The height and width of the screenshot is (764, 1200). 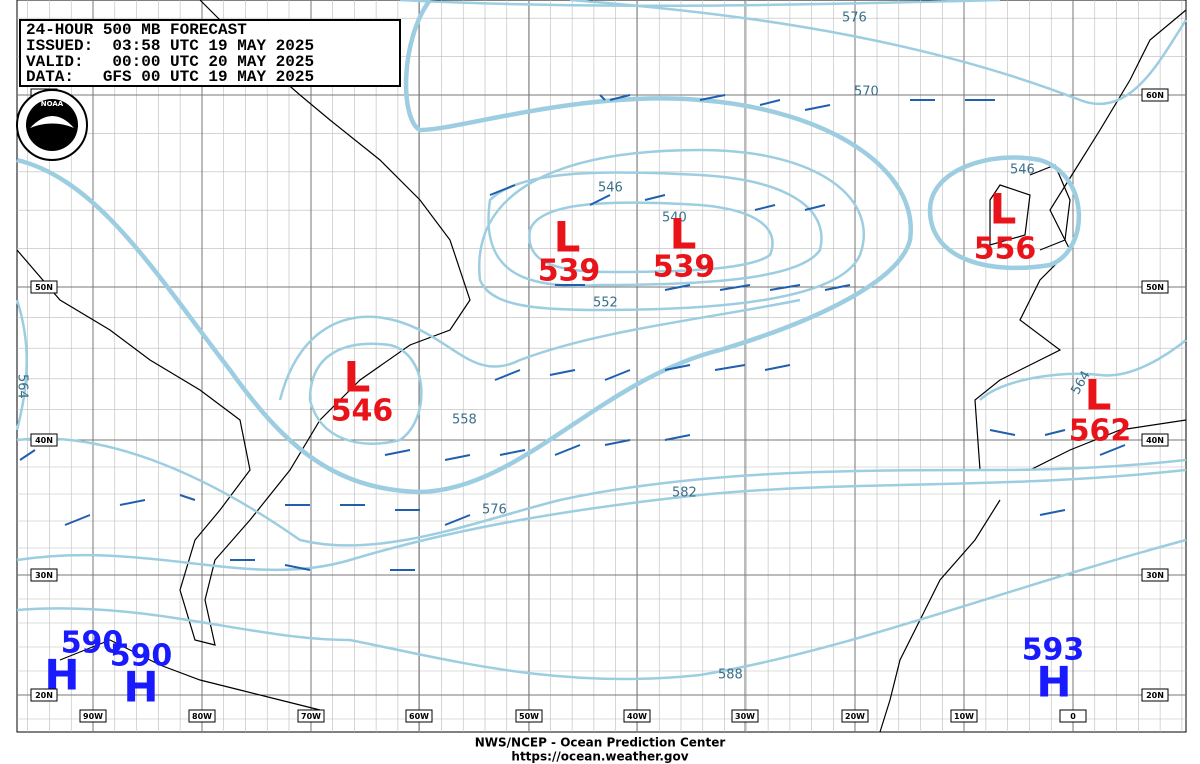 I want to click on contour-576-north, so click(x=700, y=4).